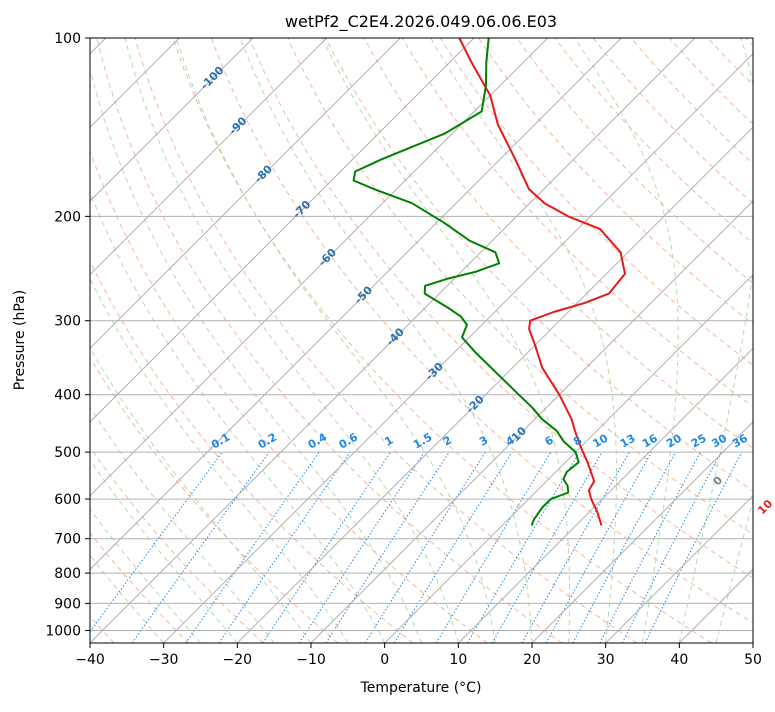 Image resolution: width=775 pixels, height=712 pixels. Describe the element at coordinates (67, 322) in the screenshot. I see `y-tick-label: 300` at that location.